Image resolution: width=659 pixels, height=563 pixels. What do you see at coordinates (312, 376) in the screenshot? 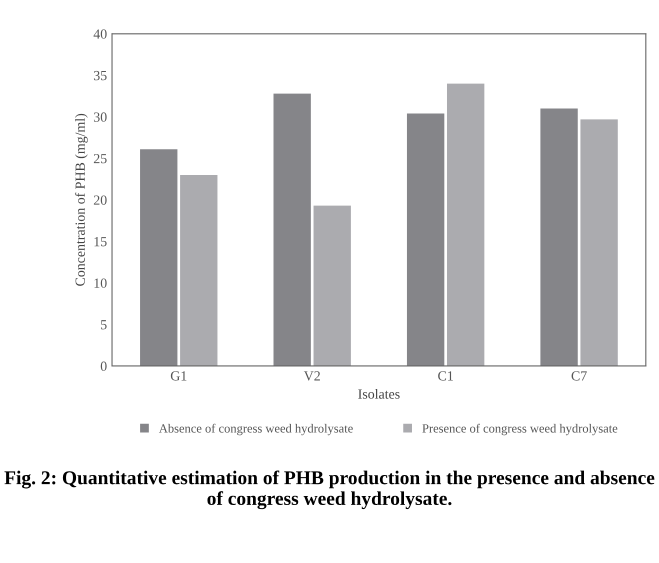
I see `x-tick-label: V2` at bounding box center [312, 376].